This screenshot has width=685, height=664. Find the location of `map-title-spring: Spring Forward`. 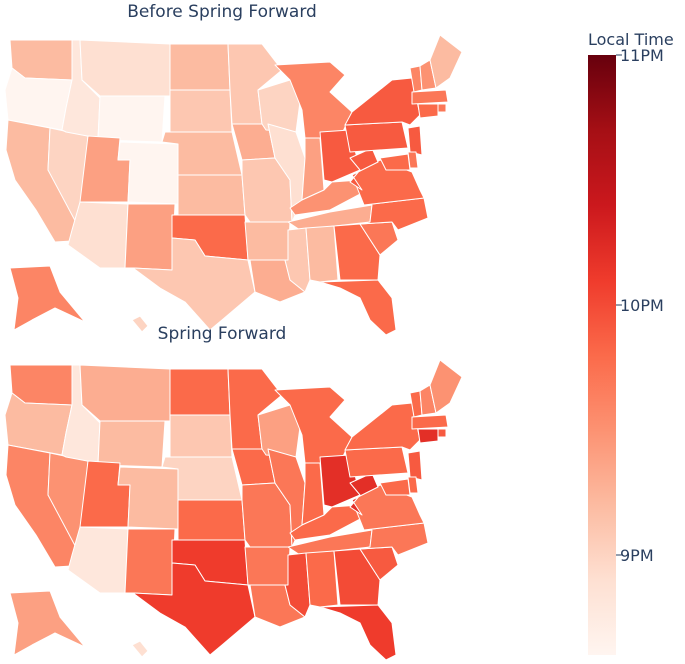

map-title-spring: Spring Forward is located at coordinates (222, 334).